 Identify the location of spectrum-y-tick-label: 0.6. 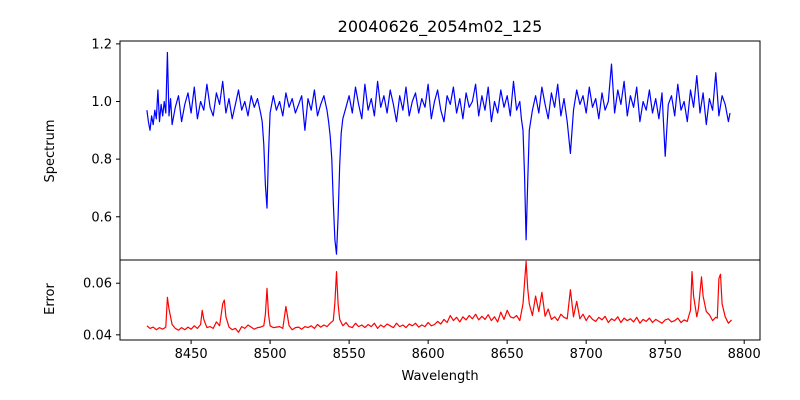
(101, 217).